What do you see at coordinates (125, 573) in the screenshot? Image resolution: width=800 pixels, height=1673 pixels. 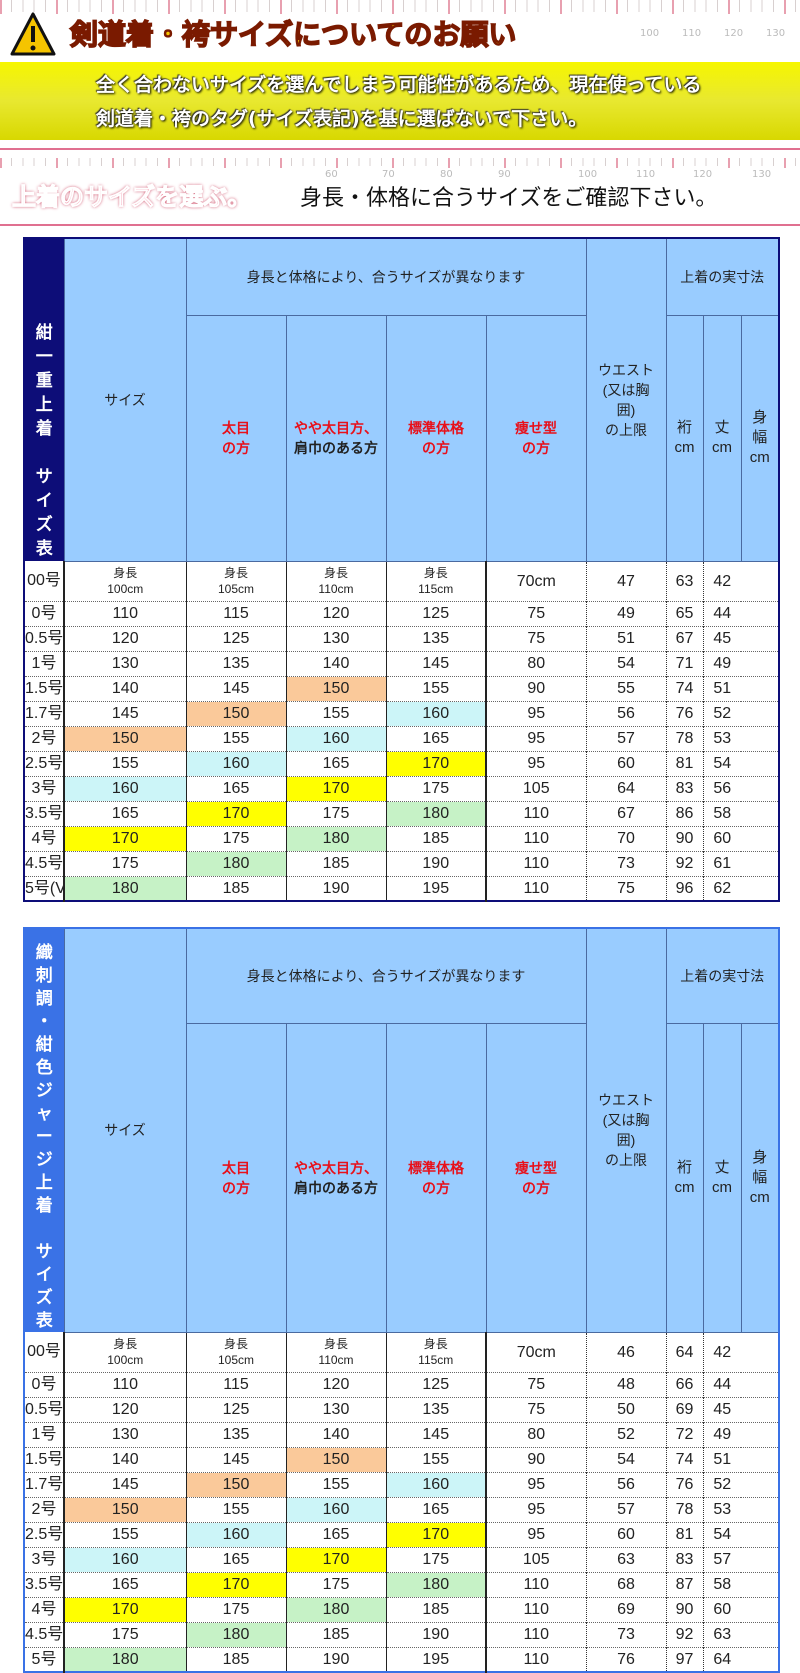 I see `height-label: 身長` at bounding box center [125, 573].